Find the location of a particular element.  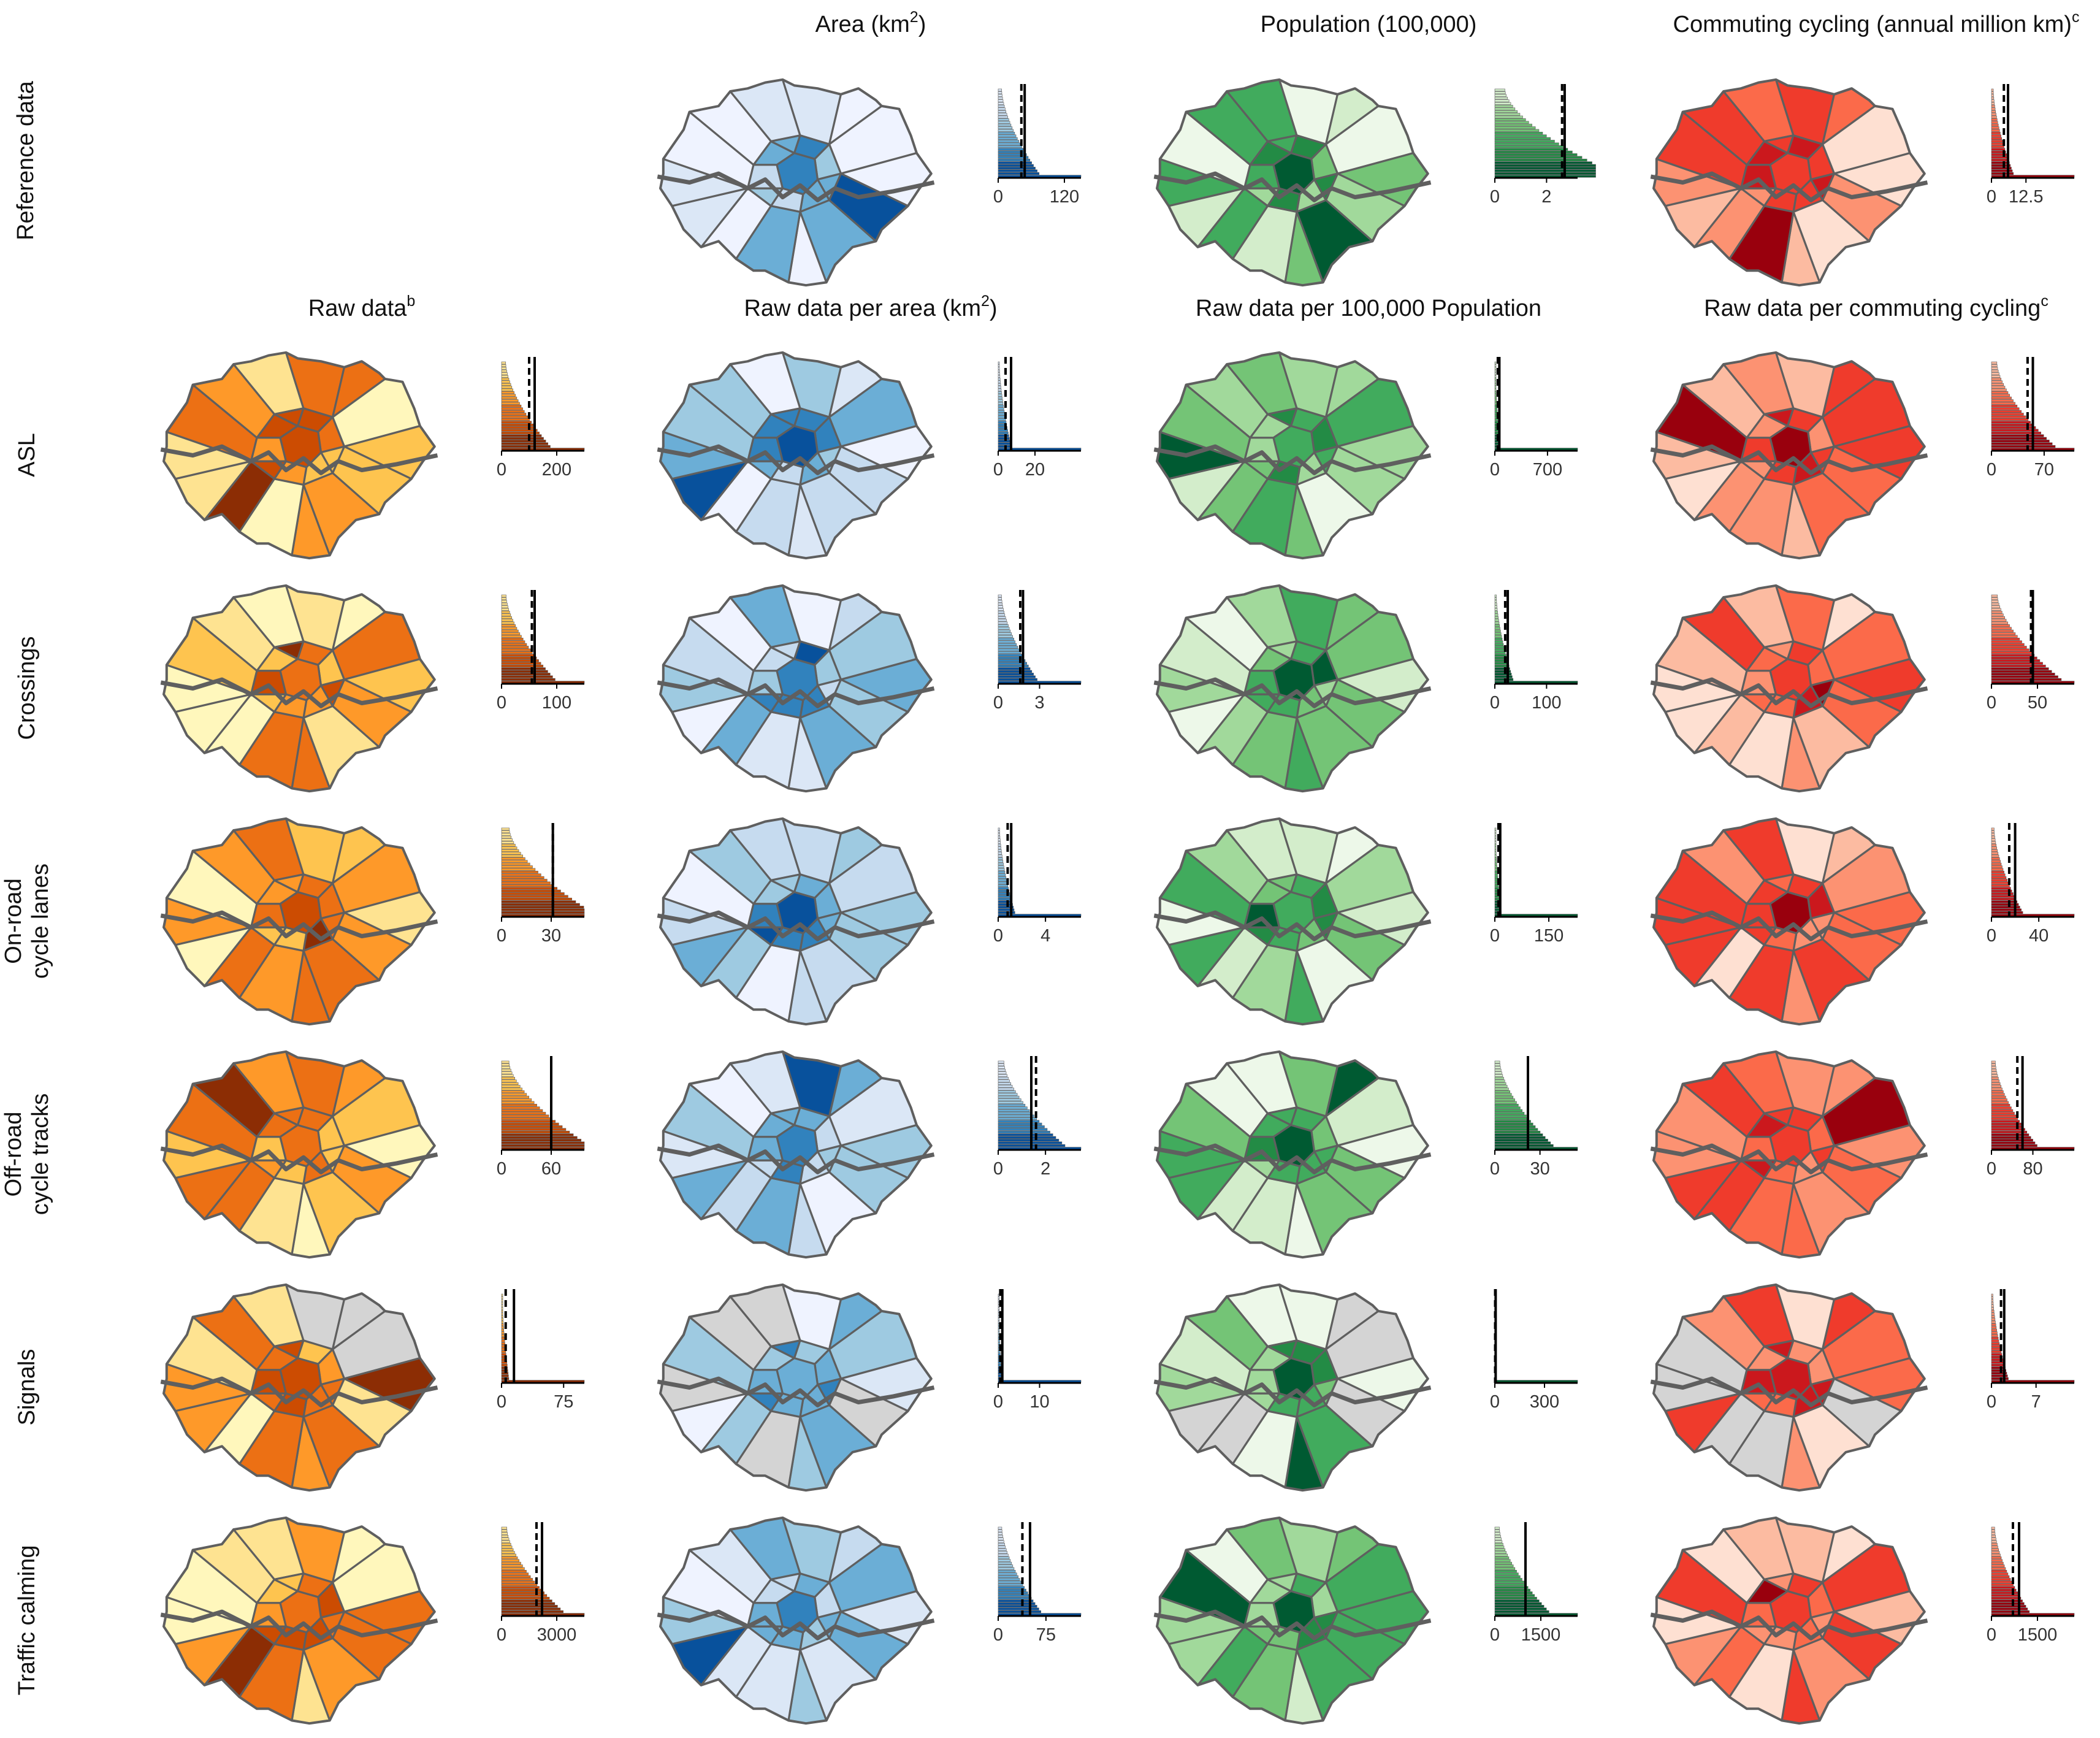

row-3-panel-4-map is located at coordinates (1789, 921).